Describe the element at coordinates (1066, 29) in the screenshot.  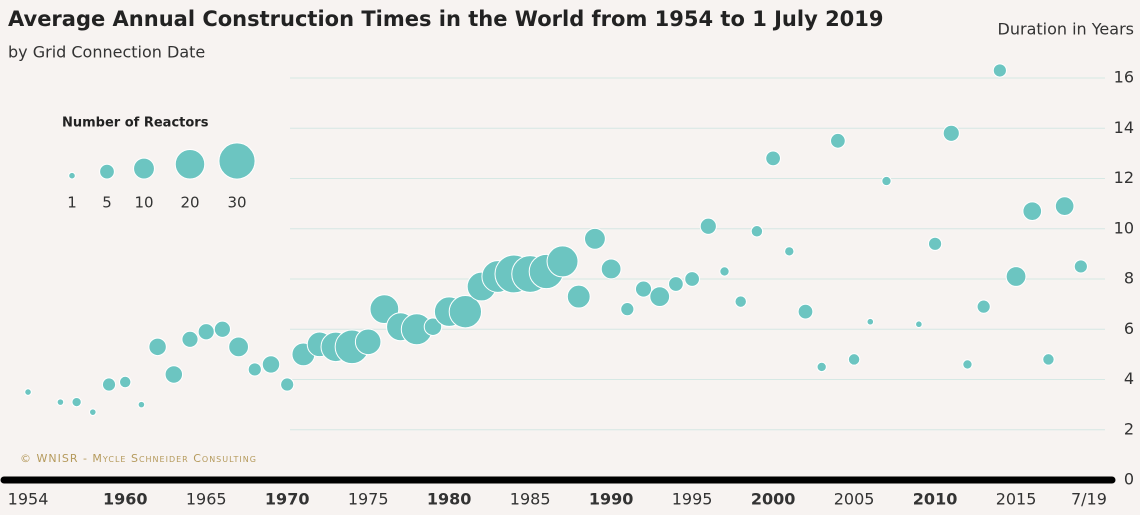
I see `y-axis-label: Duration in Years` at that location.